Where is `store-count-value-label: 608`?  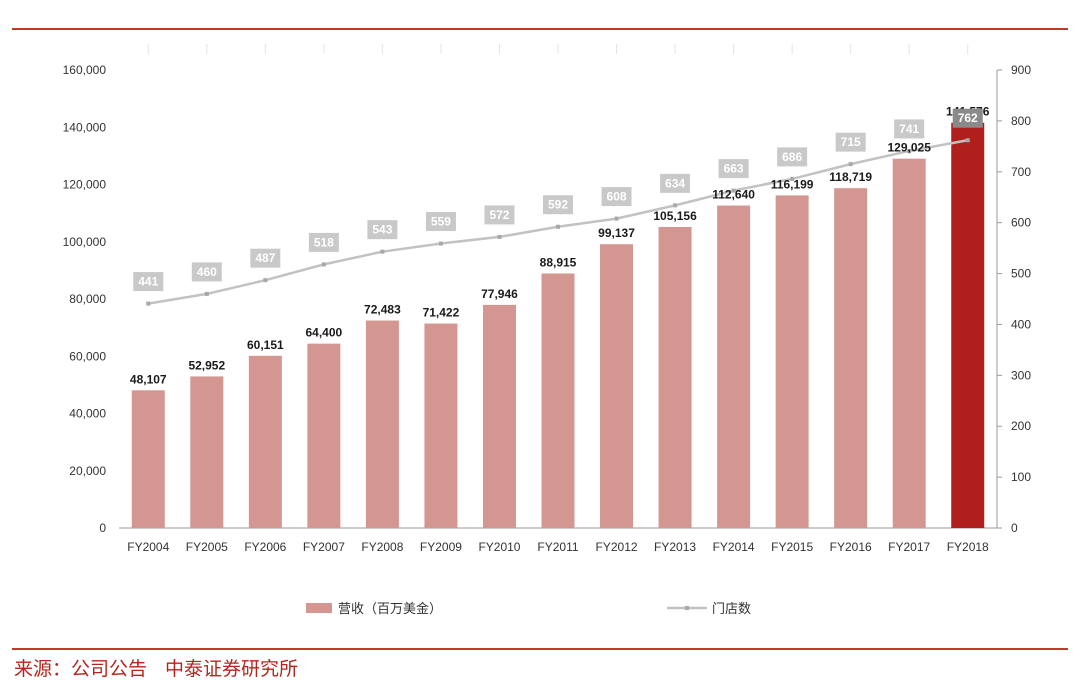
store-count-value-label: 608 is located at coordinates (617, 197).